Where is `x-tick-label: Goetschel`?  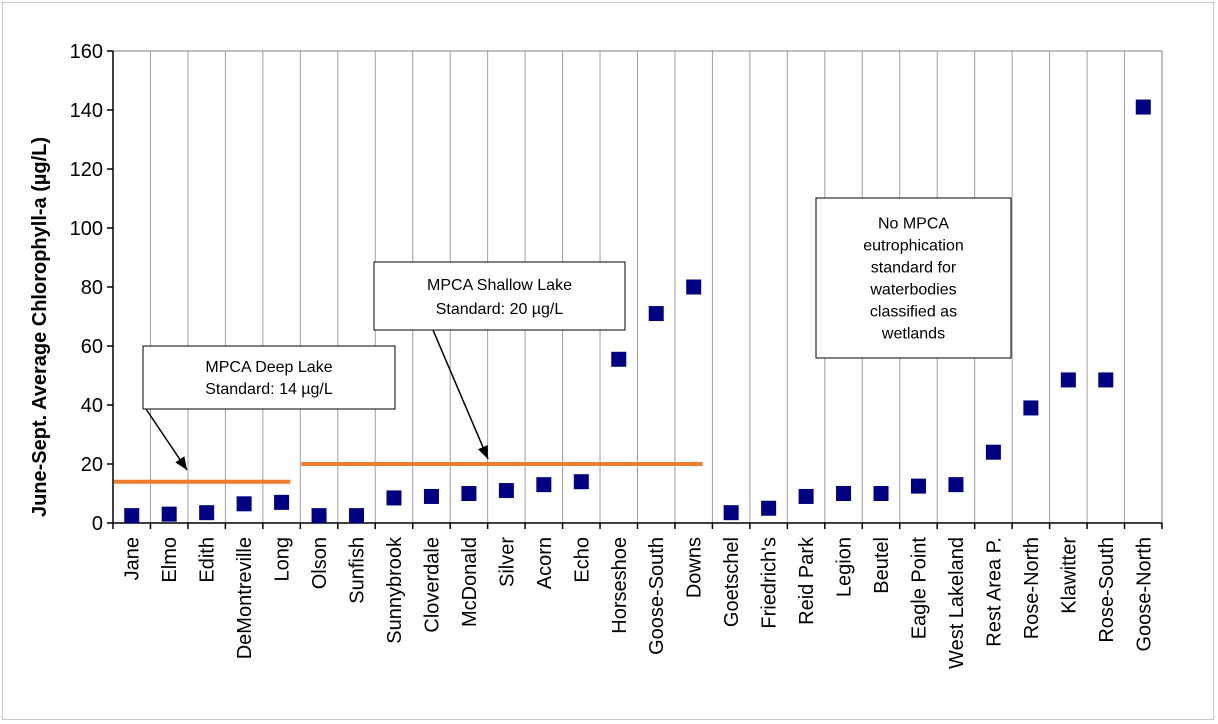
x-tick-label: Goetschel is located at coordinates (732, 582).